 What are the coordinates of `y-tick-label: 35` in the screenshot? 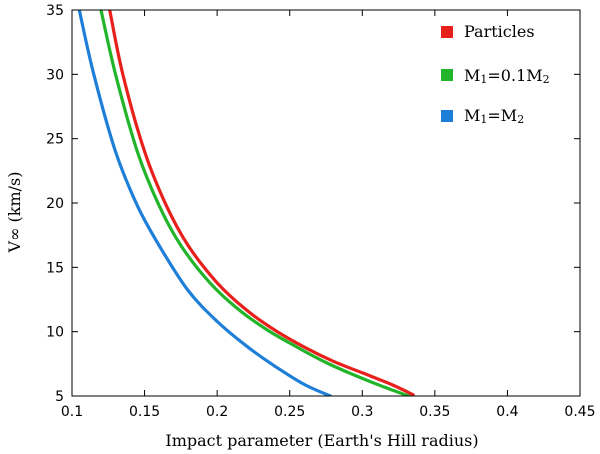 It's located at (55, 11).